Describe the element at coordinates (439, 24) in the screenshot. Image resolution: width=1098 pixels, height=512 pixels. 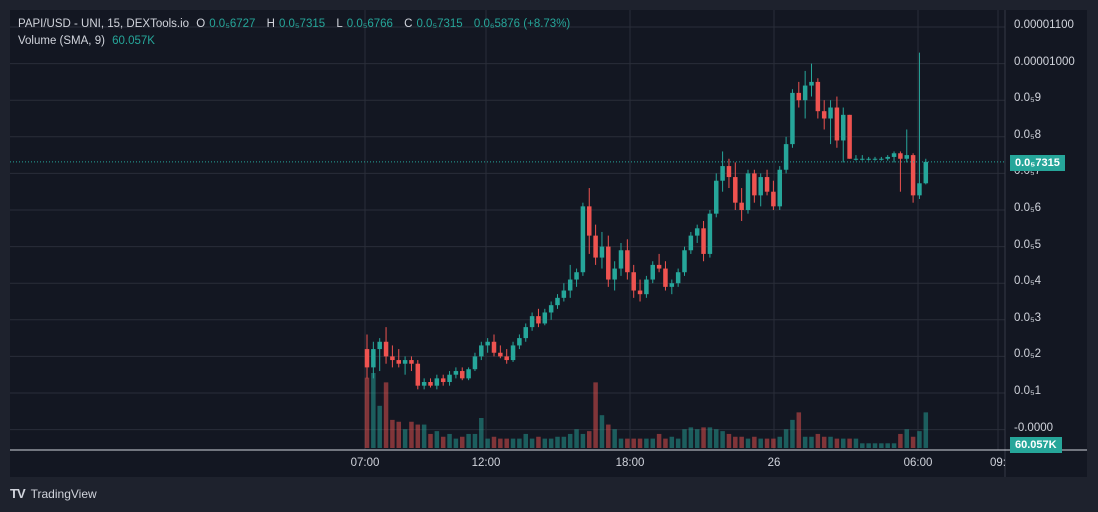
I see `close-value: 0.0₅7315` at that location.